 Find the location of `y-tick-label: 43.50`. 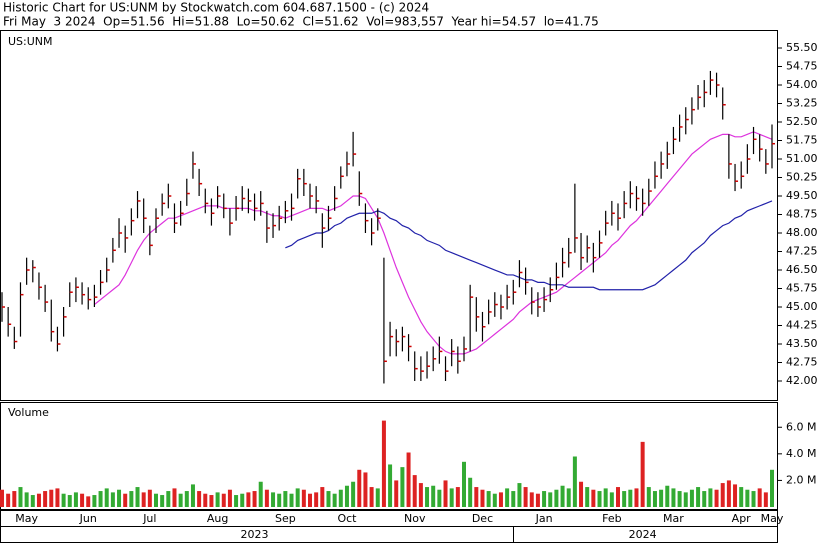

y-tick-label: 43.50 is located at coordinates (802, 343).